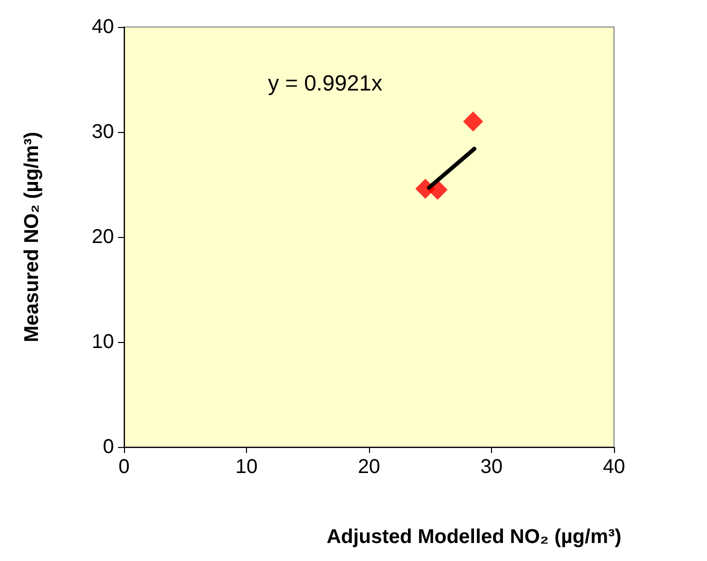  Describe the element at coordinates (474, 537) in the screenshot. I see `x-axis-title: Adjusted Modelled NO₂ (µg/m³)` at that location.